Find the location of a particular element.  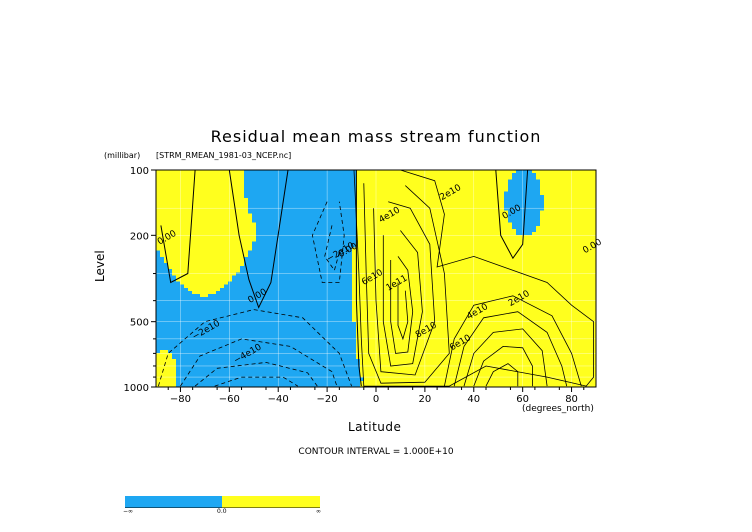

legend-negative-swatch is located at coordinates (173, 502).